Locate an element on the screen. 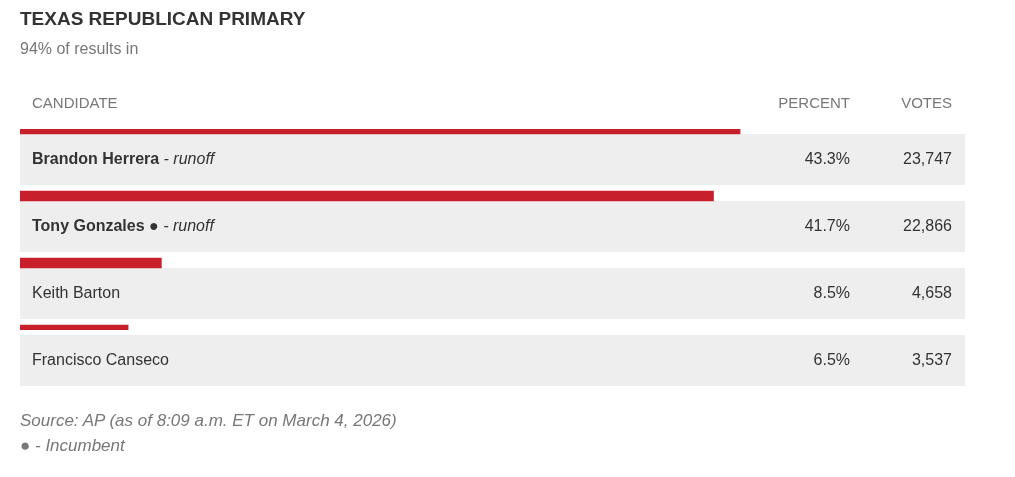  y-tick-label: Keith Barton is located at coordinates (76, 293).